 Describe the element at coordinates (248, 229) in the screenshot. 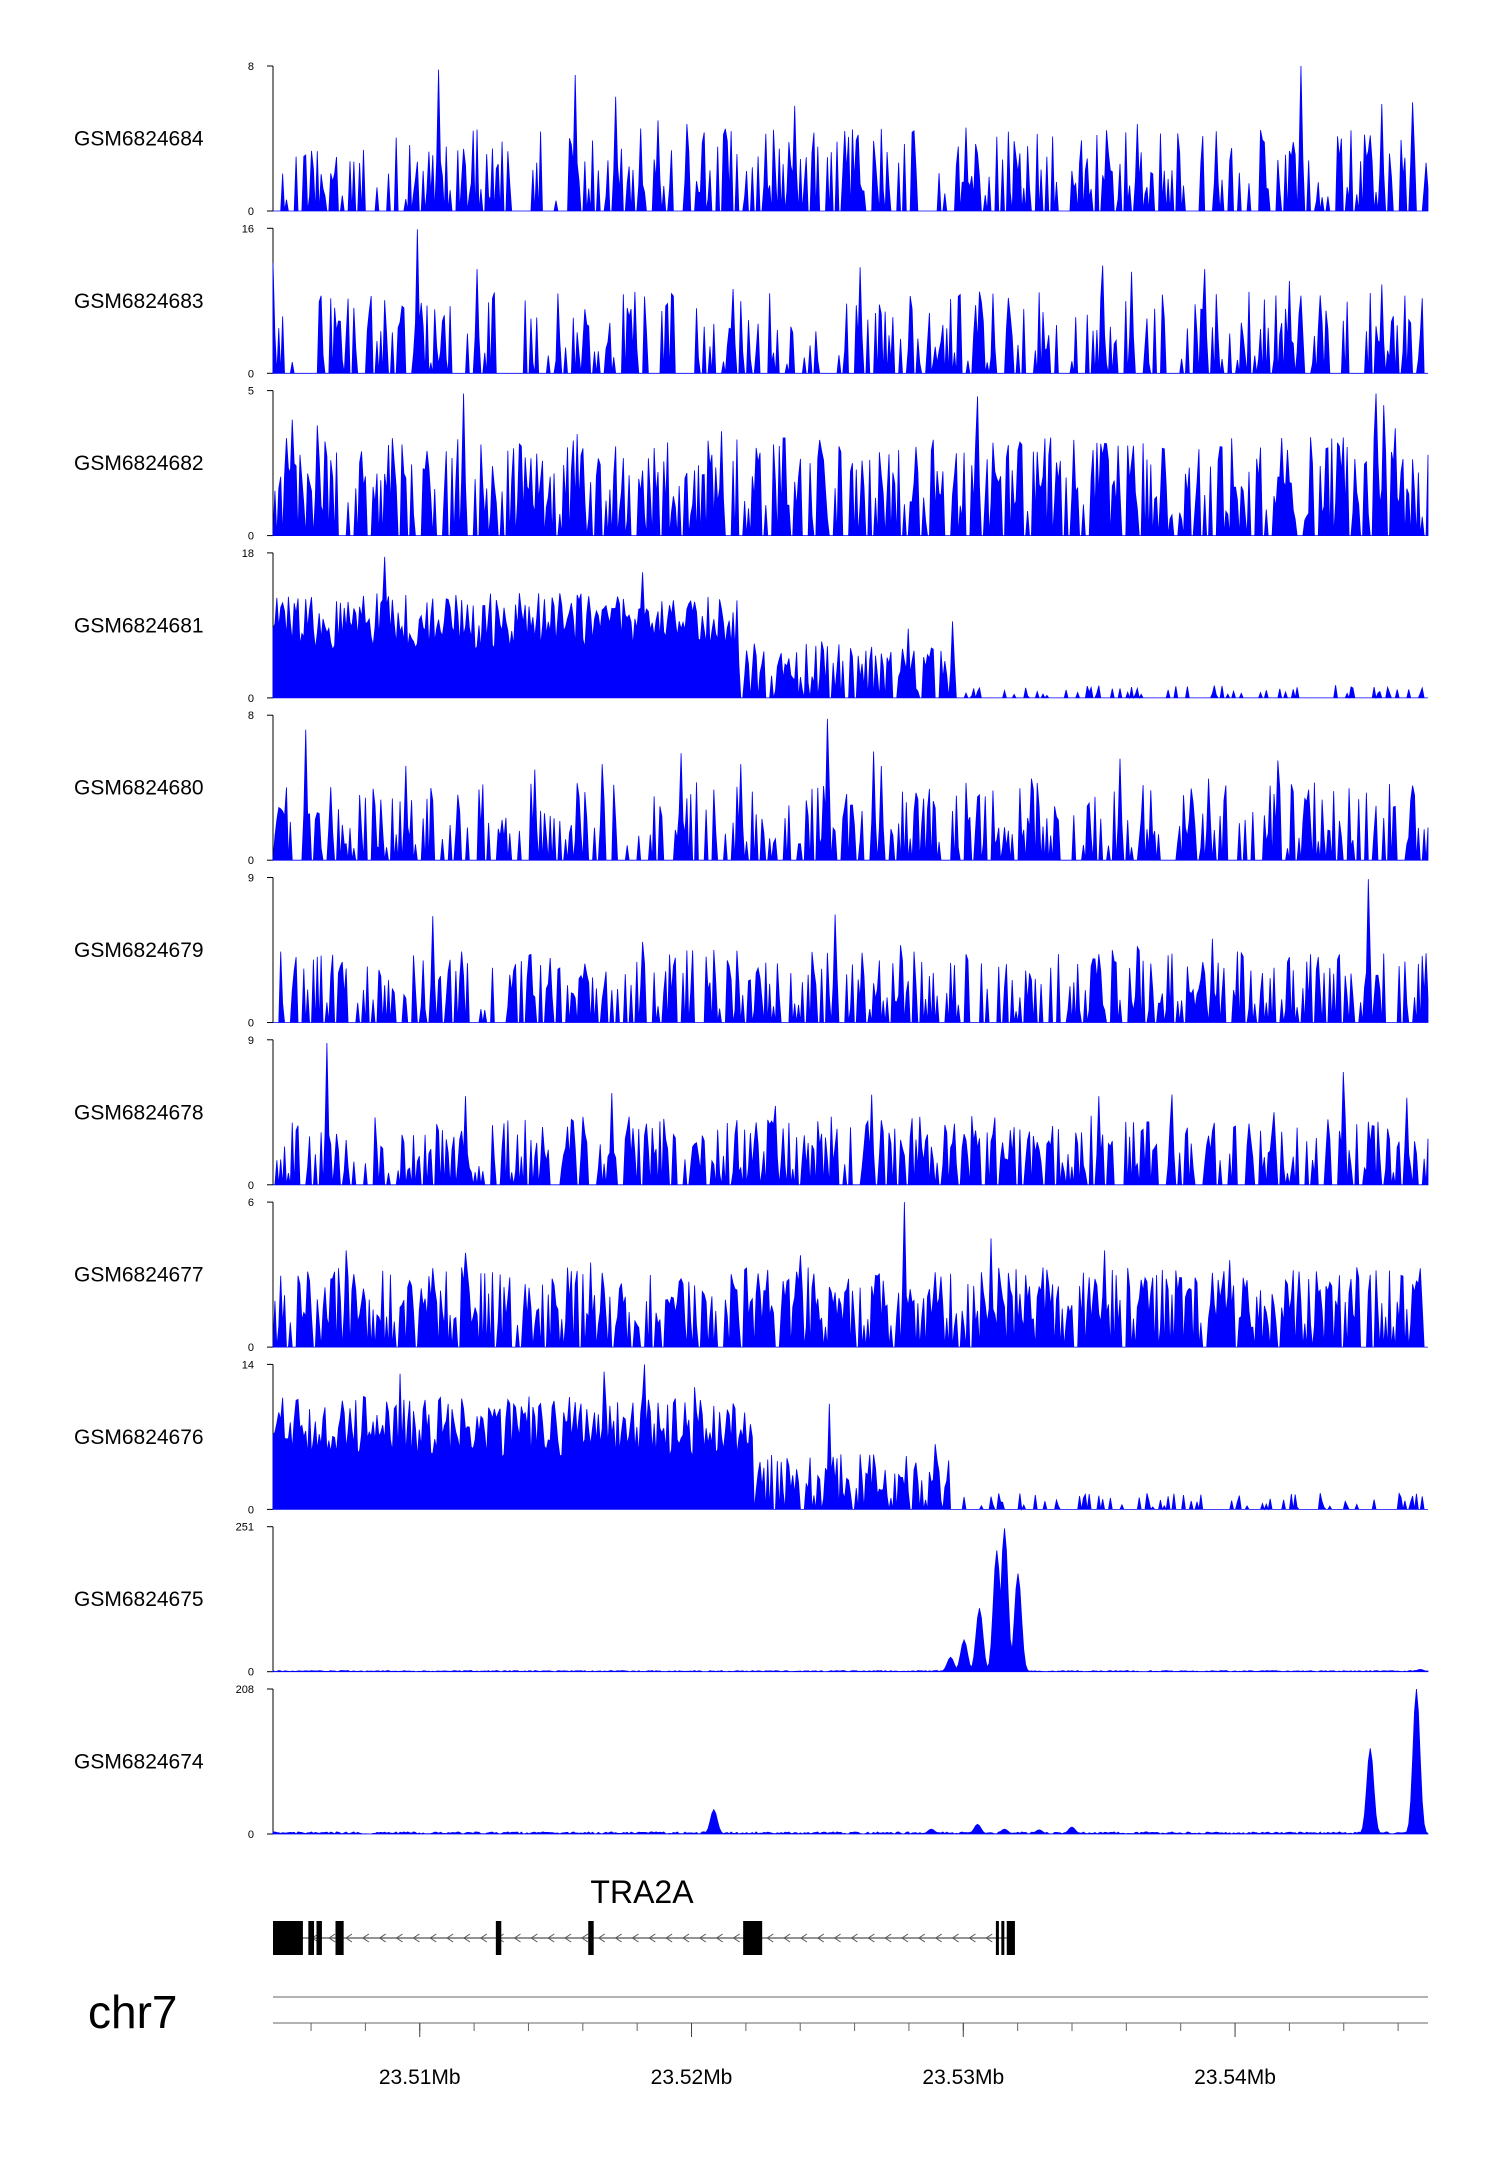

I see `y-tick-label: 16` at that location.